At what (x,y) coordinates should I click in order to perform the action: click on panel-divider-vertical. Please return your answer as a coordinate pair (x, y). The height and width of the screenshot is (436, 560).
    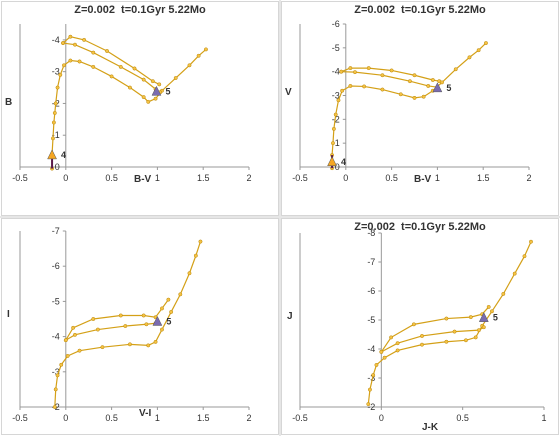
    Looking at the image, I should click on (280, 218).